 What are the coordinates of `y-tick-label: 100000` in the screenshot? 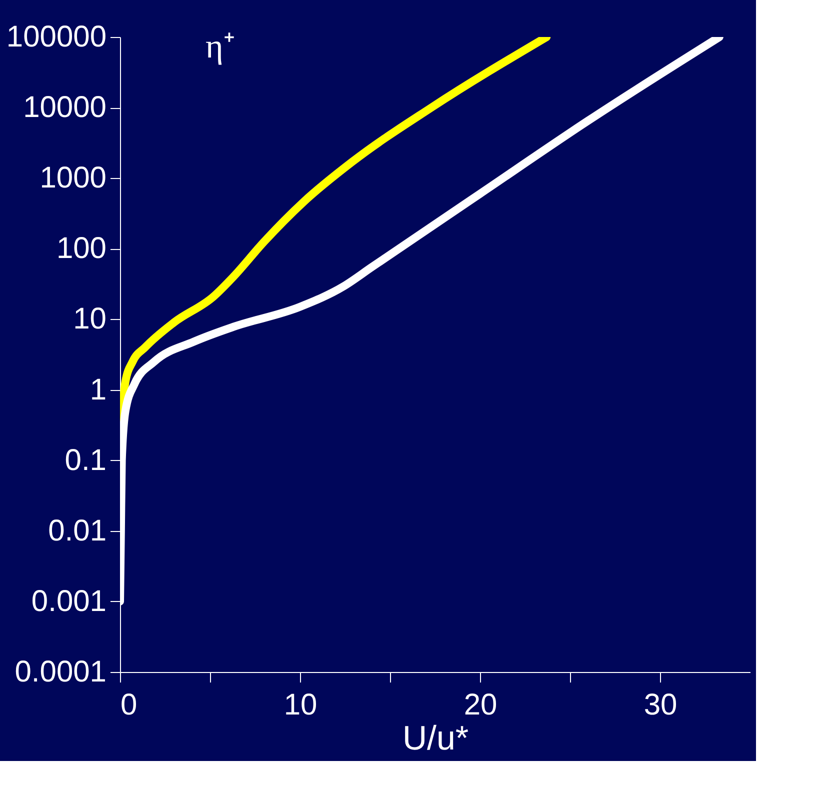 It's located at (56, 37).